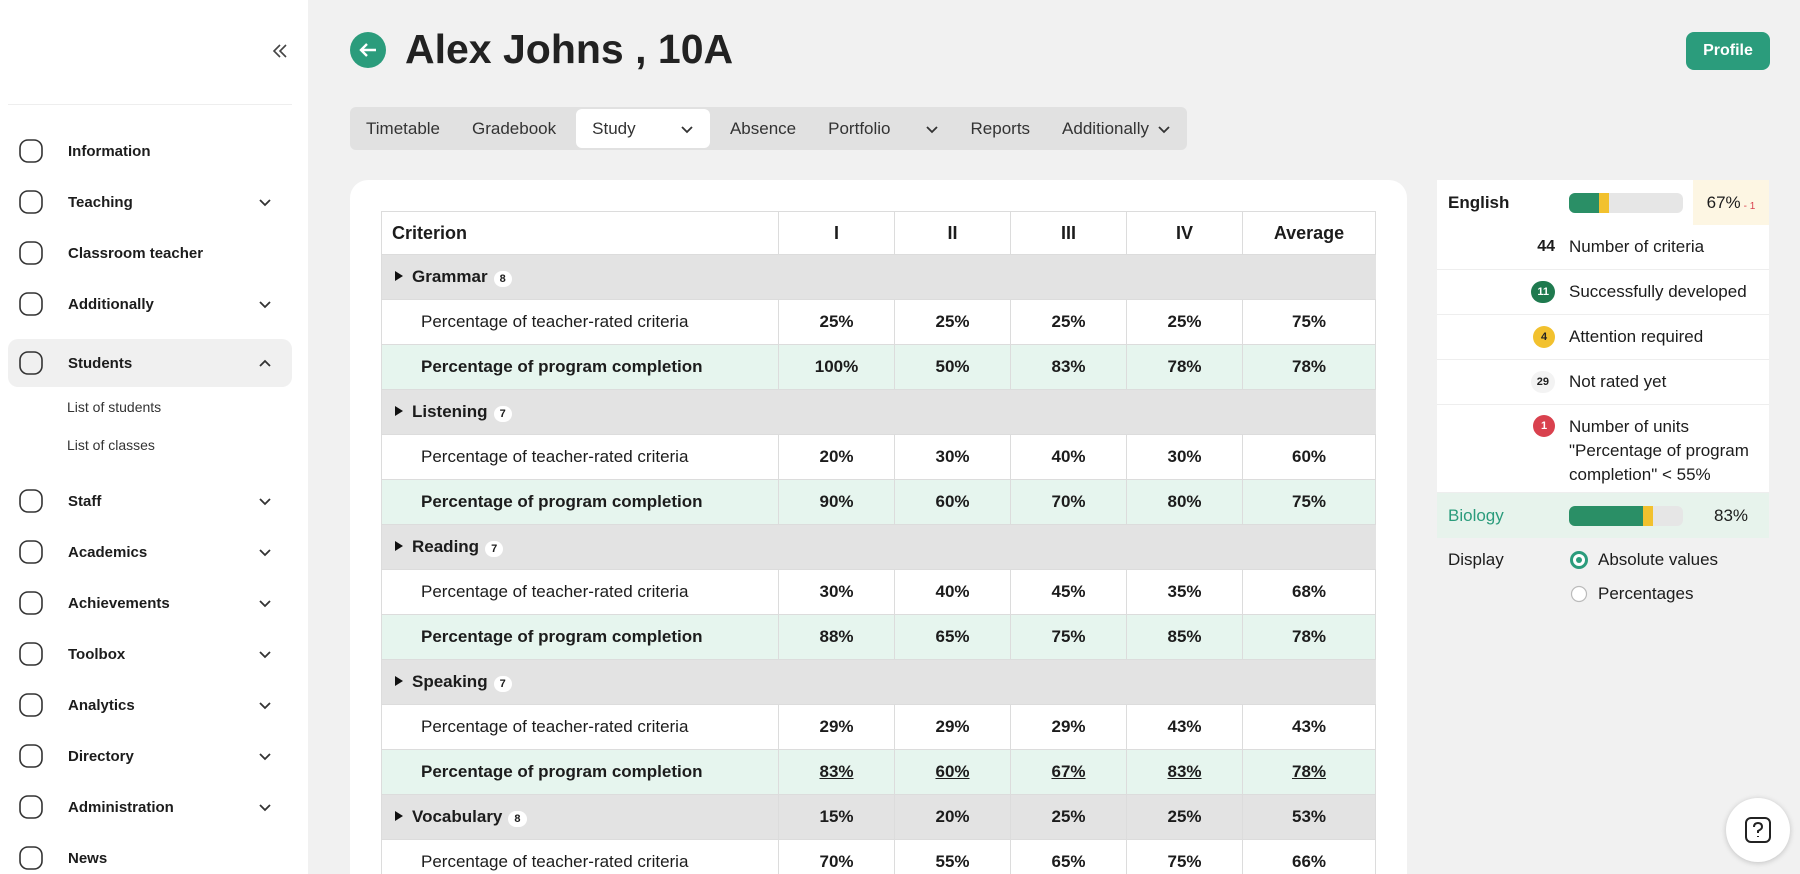 This screenshot has height=874, width=1800. What do you see at coordinates (952, 772) in the screenshot?
I see `criterion-value: 60%` at bounding box center [952, 772].